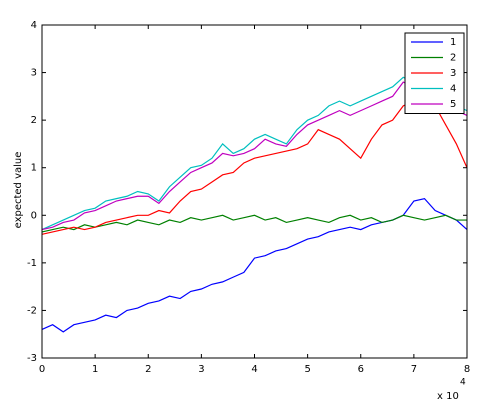 This screenshot has height=414, width=487. Describe the element at coordinates (414, 369) in the screenshot. I see `x-tick-label: 7` at that location.